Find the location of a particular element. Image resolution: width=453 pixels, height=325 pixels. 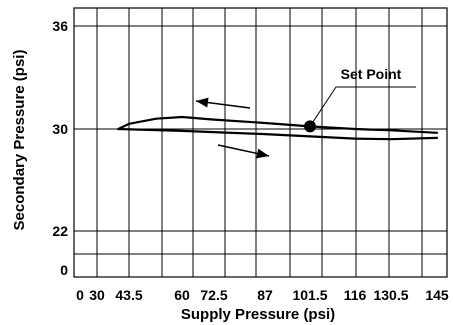

hysteresis-curves is located at coordinates (278, 128).